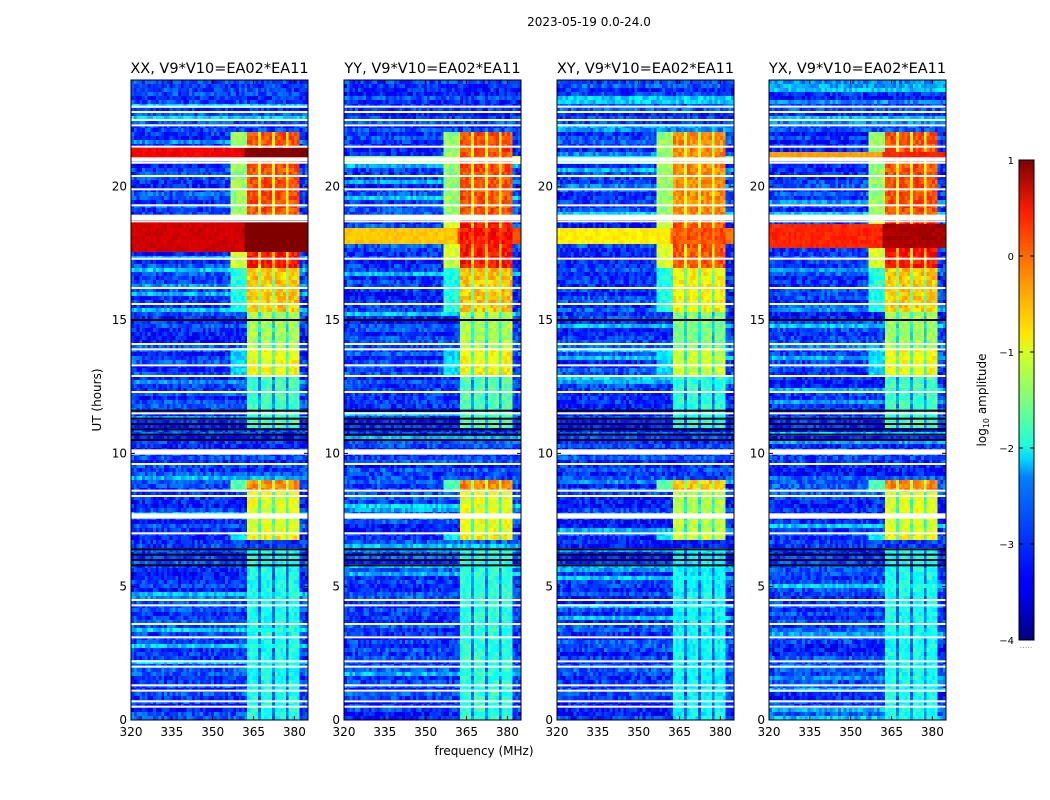  I want to click on colorbar-tick-label: −1, so click(1006, 353).